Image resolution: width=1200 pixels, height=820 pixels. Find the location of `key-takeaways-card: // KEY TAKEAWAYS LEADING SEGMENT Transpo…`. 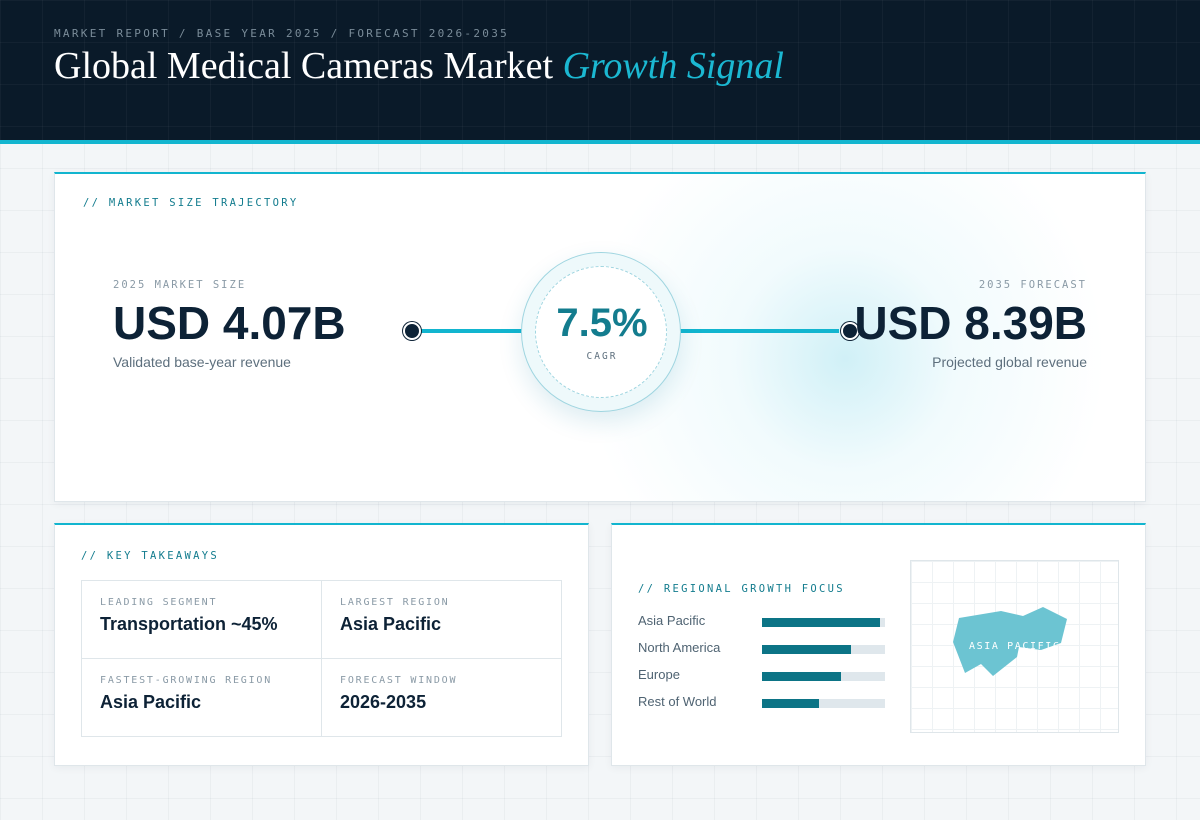

key-takeaways-card: // KEY TAKEAWAYS LEADING SEGMENT Transpo… is located at coordinates (321, 644).